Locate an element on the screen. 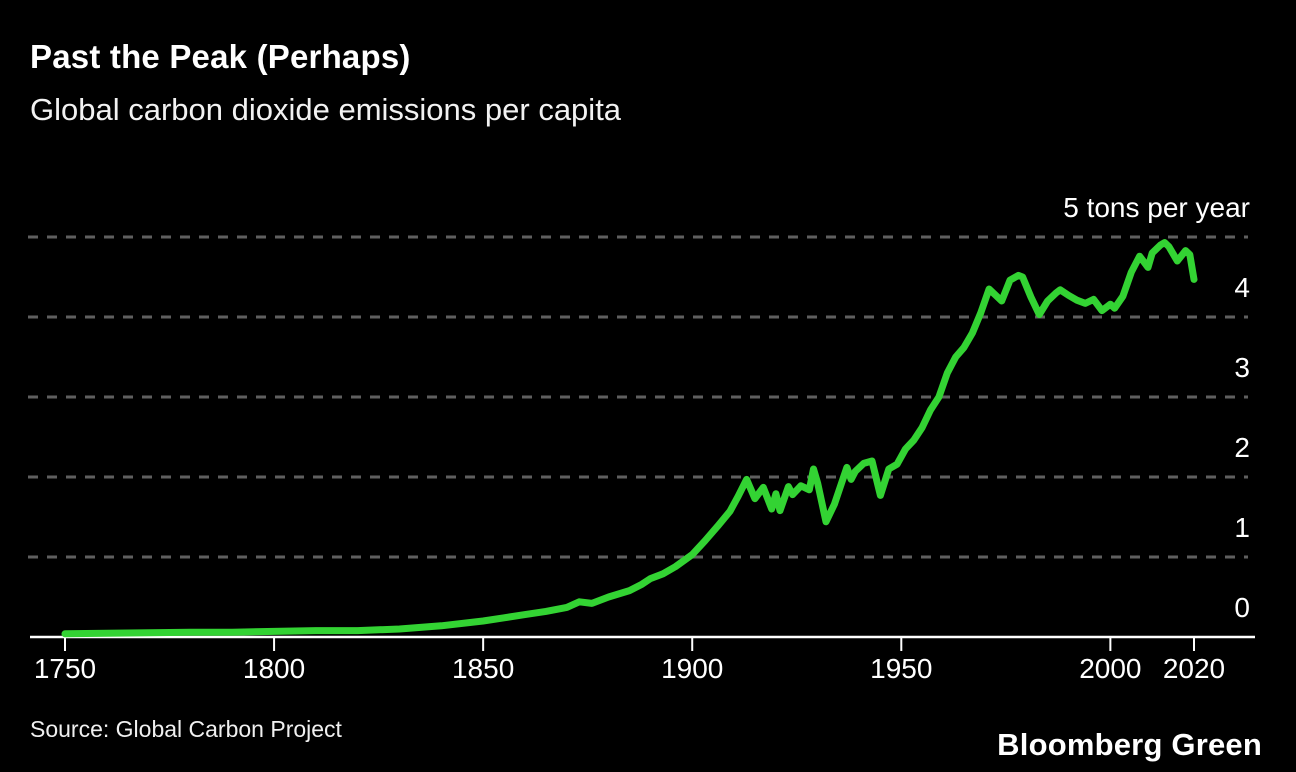 The height and width of the screenshot is (772, 1296). x-tick-label: 1850 is located at coordinates (483, 668).